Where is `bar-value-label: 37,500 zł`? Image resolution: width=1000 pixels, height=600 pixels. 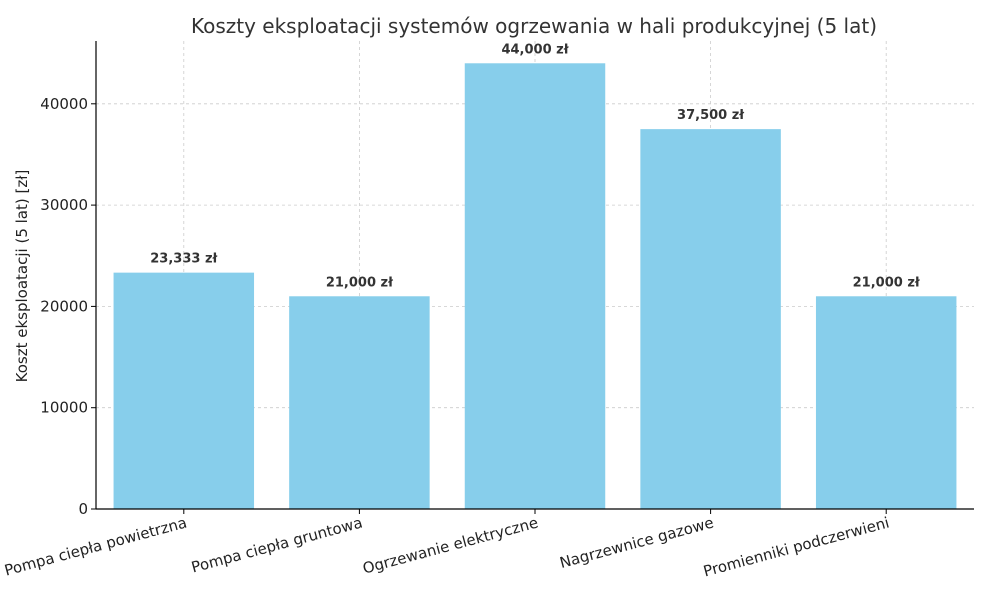 bar-value-label: 37,500 zł is located at coordinates (711, 115).